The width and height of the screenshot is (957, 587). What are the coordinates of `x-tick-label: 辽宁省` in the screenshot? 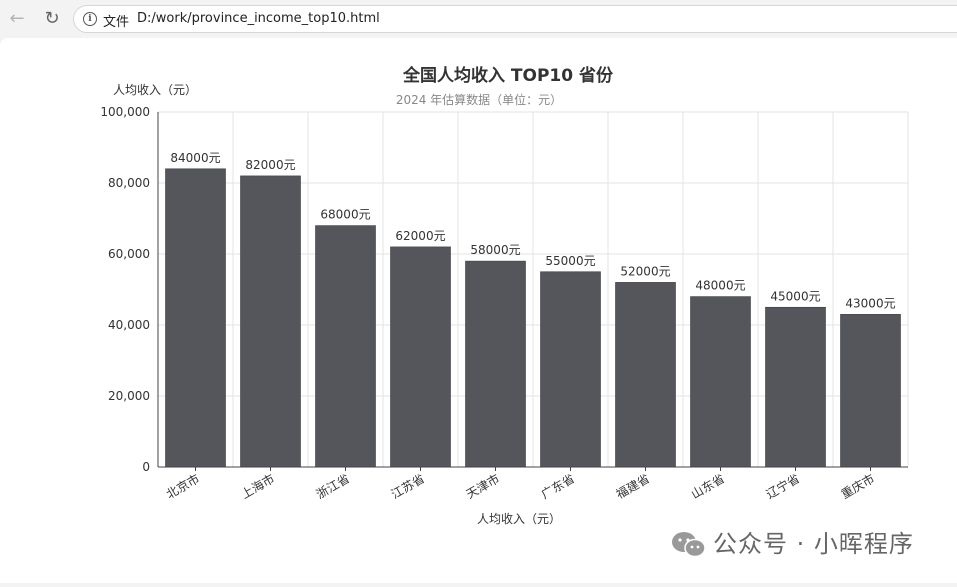 It's located at (782, 486).